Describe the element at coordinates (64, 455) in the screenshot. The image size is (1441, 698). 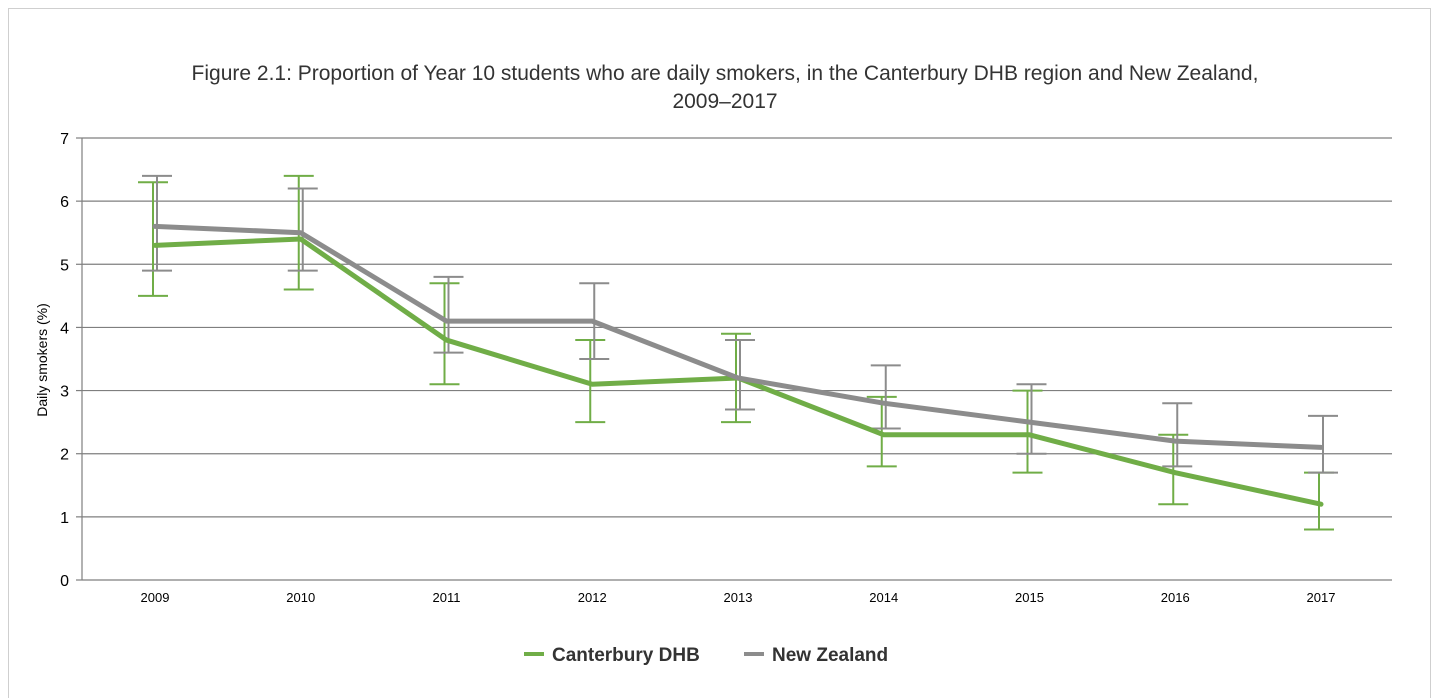
I see `y-tick-label: 2` at that location.